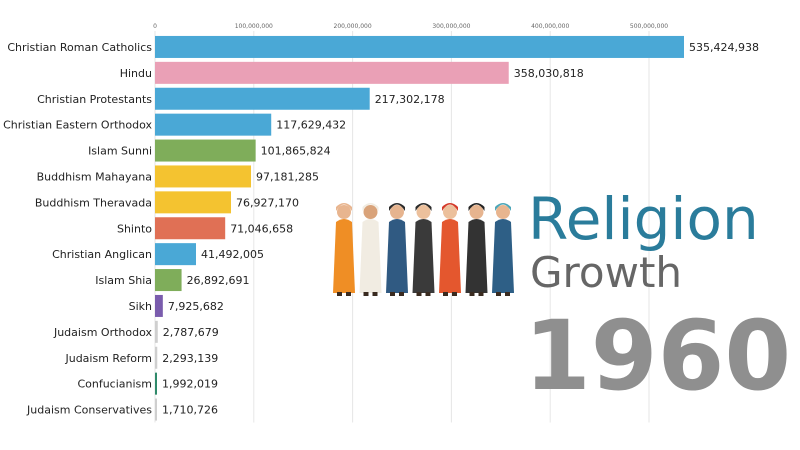 Image resolution: width=800 pixels, height=450 pixels. I want to click on value-label: 71,046,658, so click(261, 228).